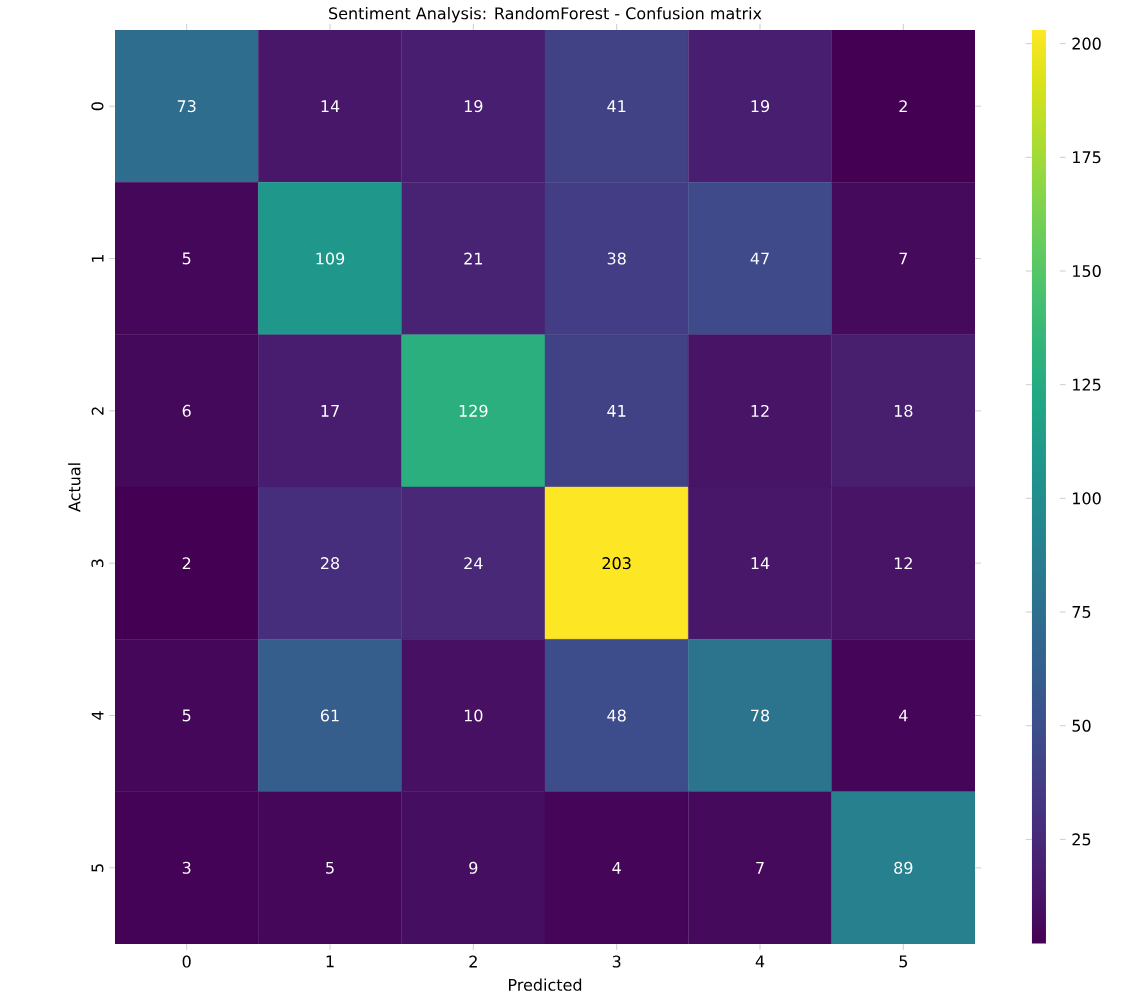 The width and height of the screenshot is (1142, 1000). Describe the element at coordinates (1087, 384) in the screenshot. I see `color-bar-label: 125` at that location.